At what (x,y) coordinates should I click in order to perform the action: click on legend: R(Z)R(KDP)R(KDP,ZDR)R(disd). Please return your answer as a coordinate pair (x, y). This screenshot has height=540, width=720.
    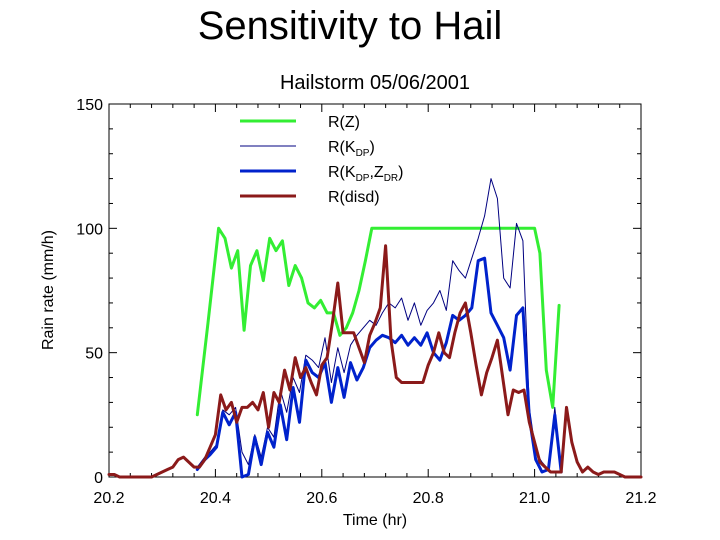
    Looking at the image, I should click on (321, 160).